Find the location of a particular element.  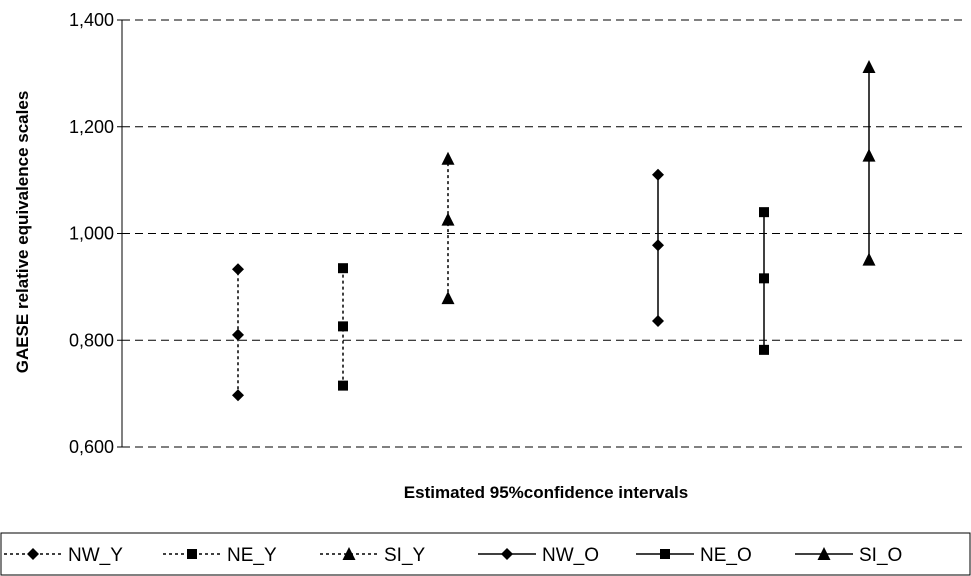

series-nw-y is located at coordinates (238, 332).